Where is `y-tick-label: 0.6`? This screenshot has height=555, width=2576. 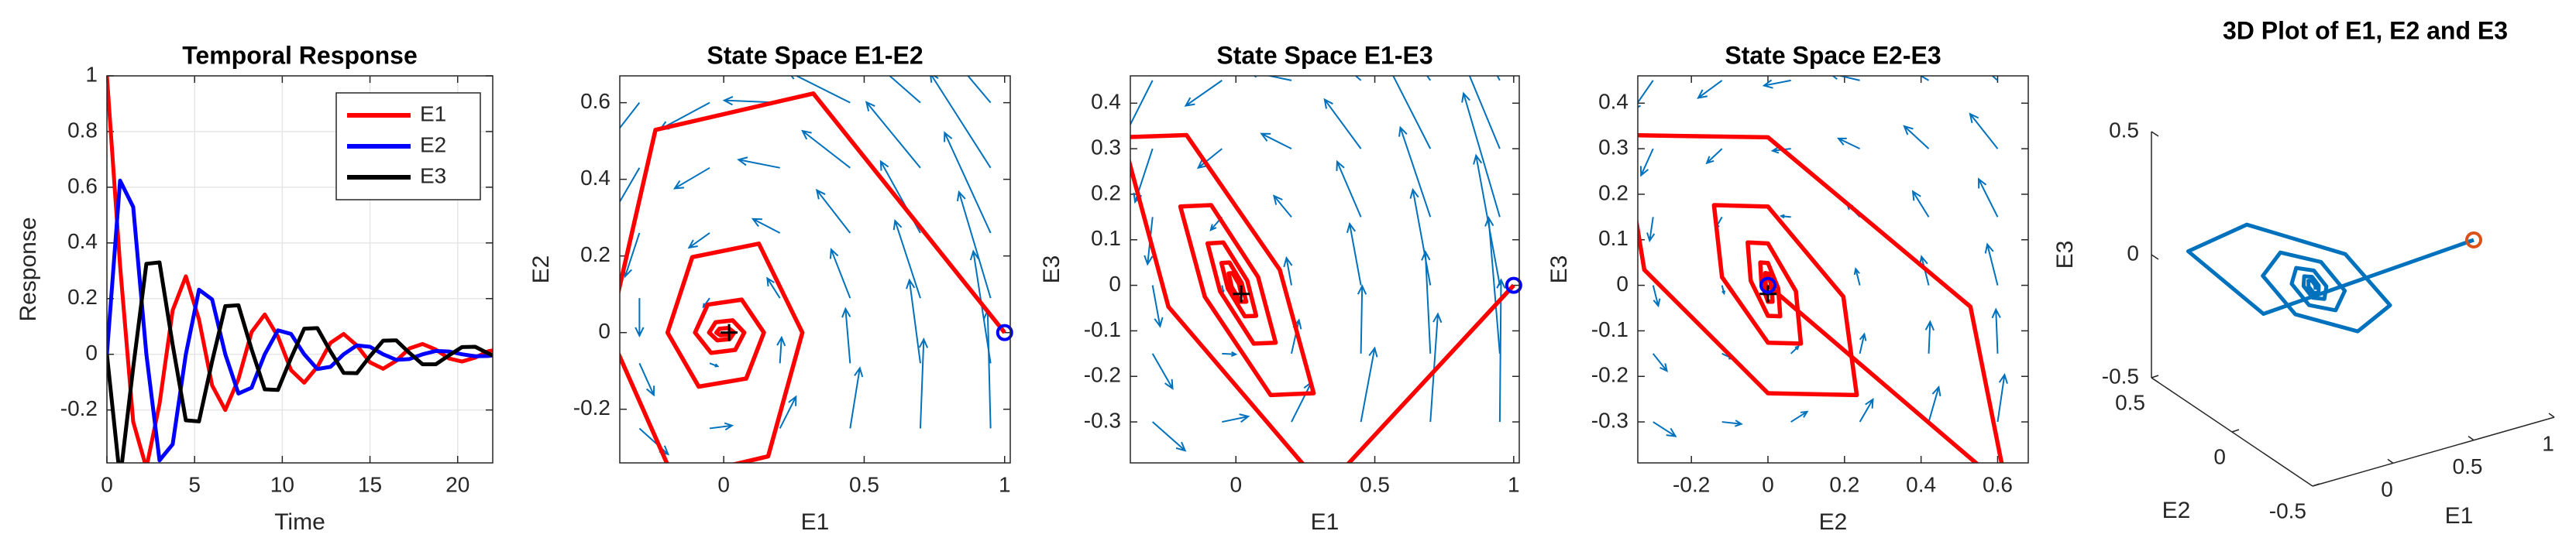
y-tick-label: 0.6 is located at coordinates (595, 101).